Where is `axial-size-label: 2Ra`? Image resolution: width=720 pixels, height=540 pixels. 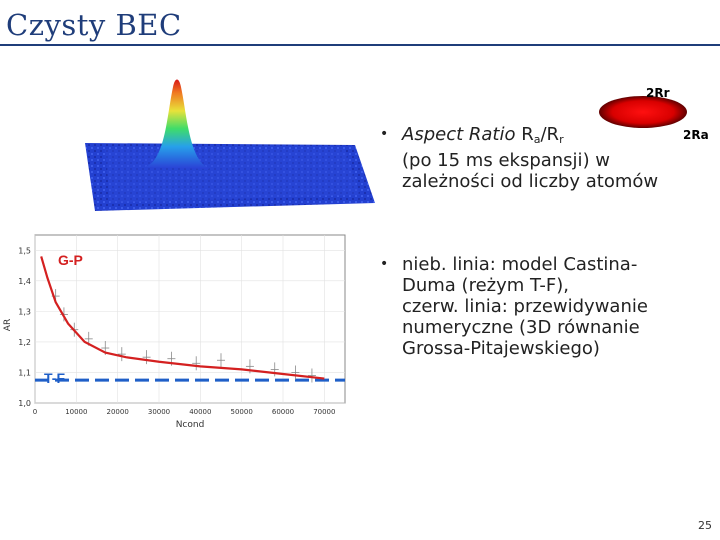 axial-size-label: 2Ra is located at coordinates (696, 135).